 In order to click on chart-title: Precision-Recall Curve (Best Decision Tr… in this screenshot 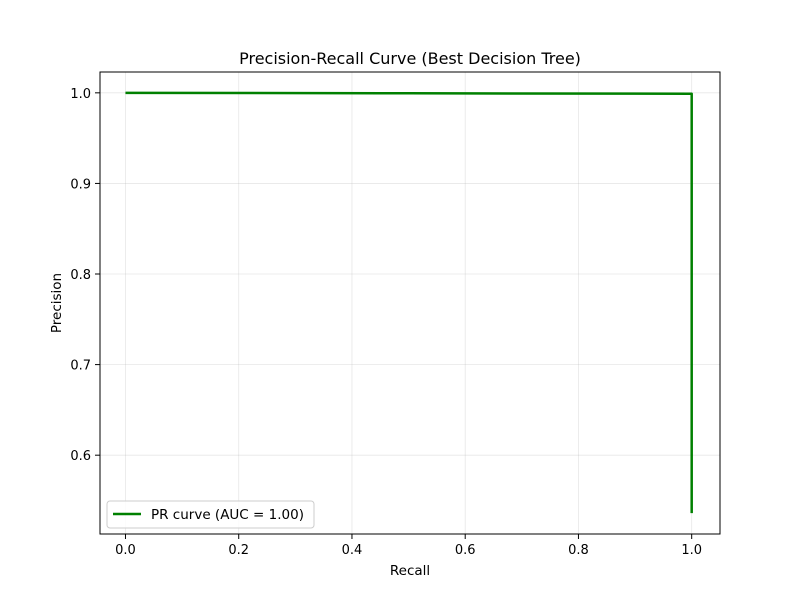, I will do `click(410, 58)`.